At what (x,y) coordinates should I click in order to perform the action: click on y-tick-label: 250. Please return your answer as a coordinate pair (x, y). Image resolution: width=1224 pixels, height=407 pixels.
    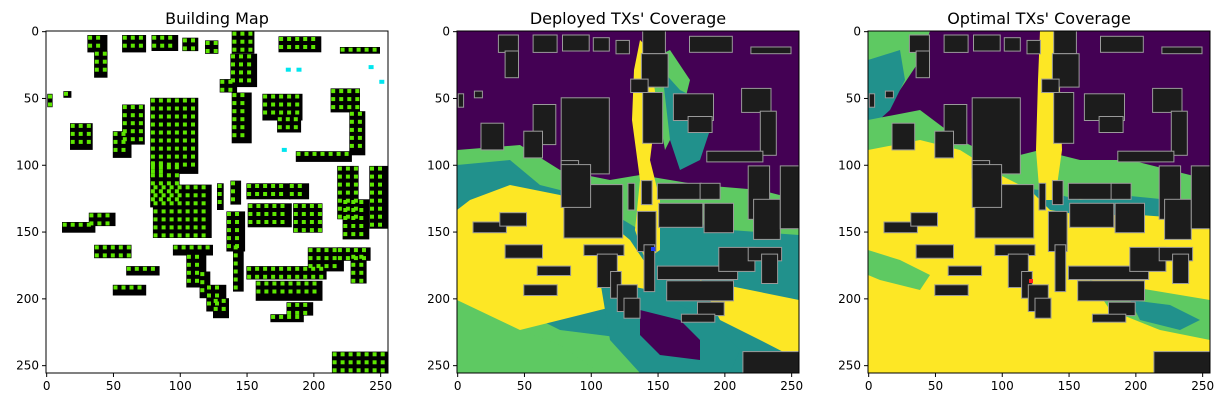
    Looking at the image, I should click on (27, 366).